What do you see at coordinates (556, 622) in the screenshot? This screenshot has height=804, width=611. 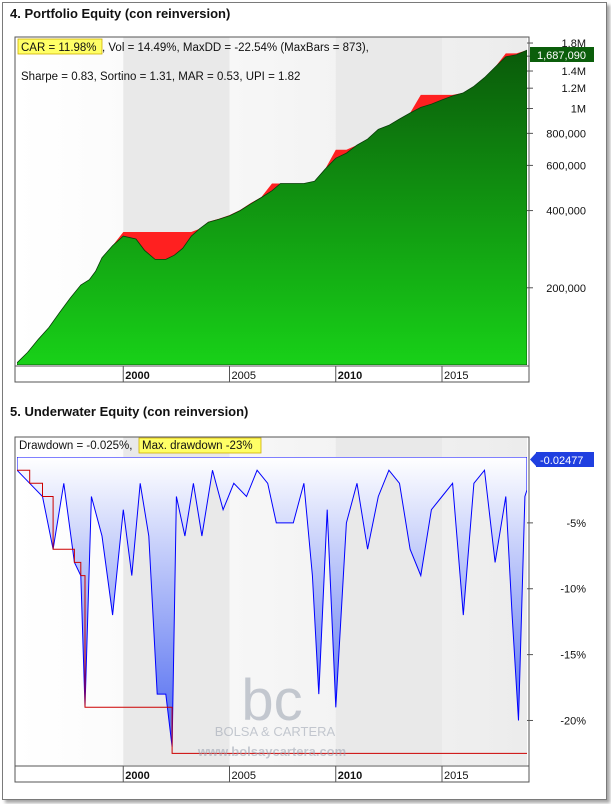 I see `underwater-y-axis: -5% -10% -15% -20%` at bounding box center [556, 622].